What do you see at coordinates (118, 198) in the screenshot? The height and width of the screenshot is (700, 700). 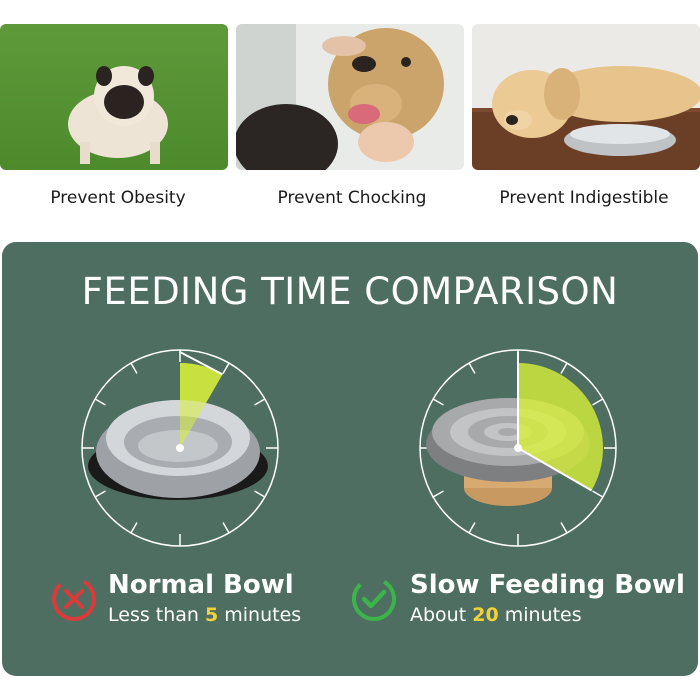 I see `caption-prevent-obesity: Prevent Obesity` at bounding box center [118, 198].